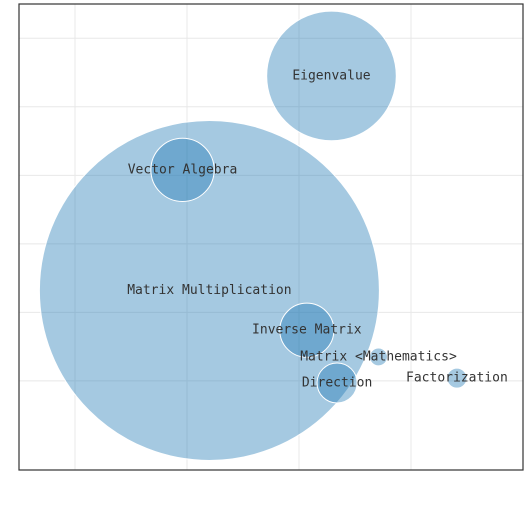 The image size is (528, 506). I want to click on bubble-label: Matrix <Mathematics>, so click(378, 356).